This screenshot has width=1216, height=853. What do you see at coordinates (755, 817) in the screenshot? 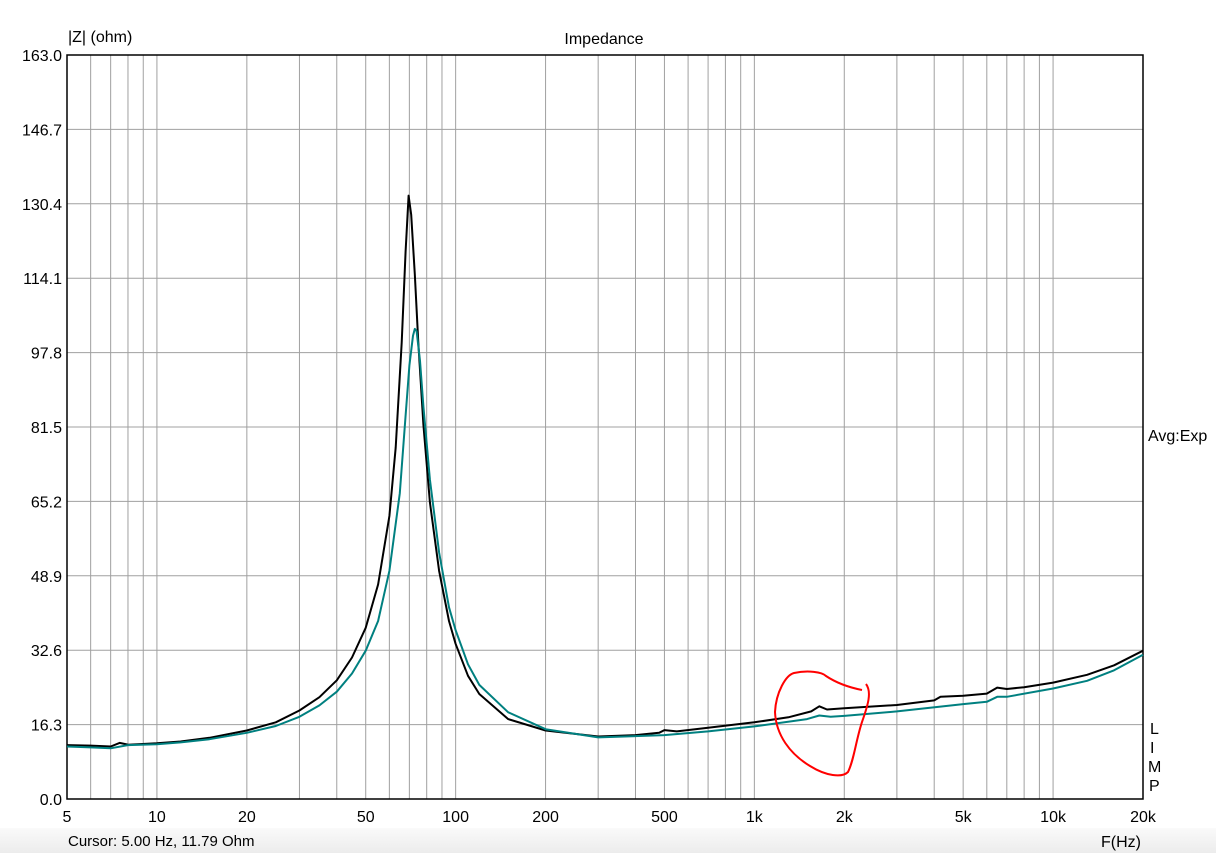
I see `x-tick-label: 1k` at bounding box center [755, 817].